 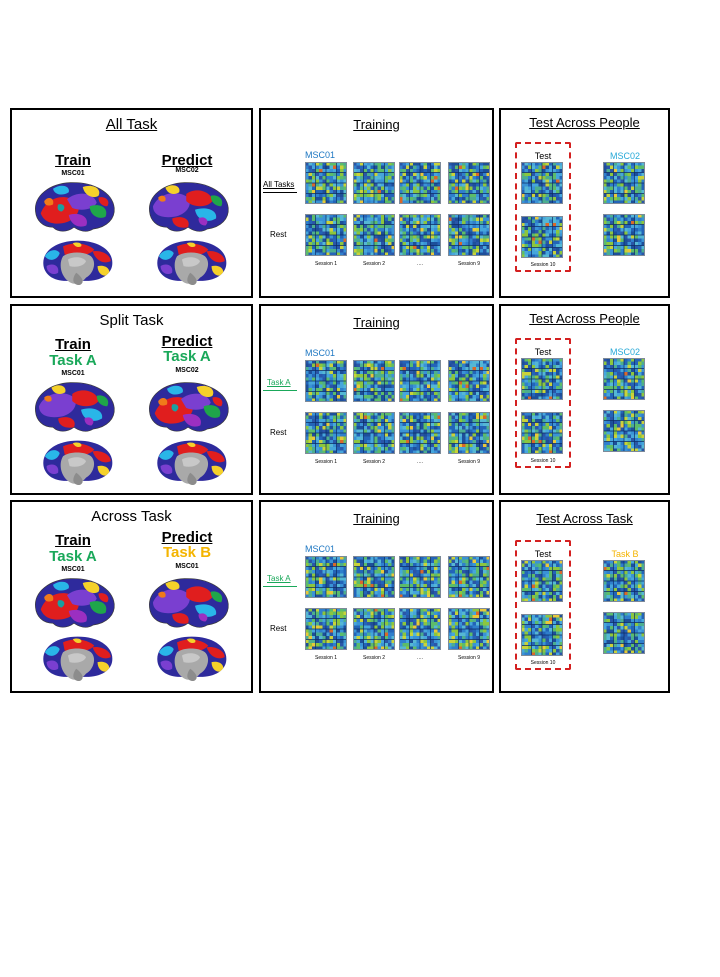 What do you see at coordinates (584, 203) in the screenshot?
I see `panel-right-0: Test Across People Test Session 10 MSC02` at bounding box center [584, 203].